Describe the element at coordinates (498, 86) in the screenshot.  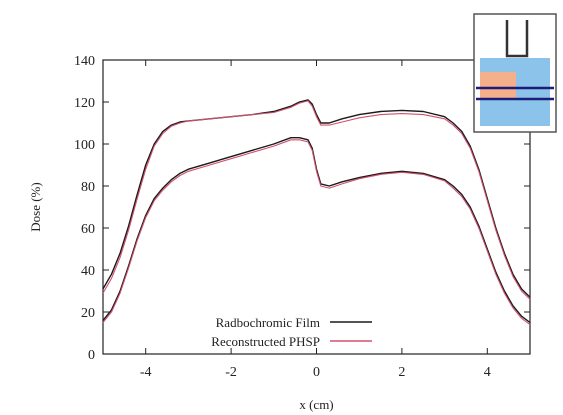
I see `inset-insert` at that location.